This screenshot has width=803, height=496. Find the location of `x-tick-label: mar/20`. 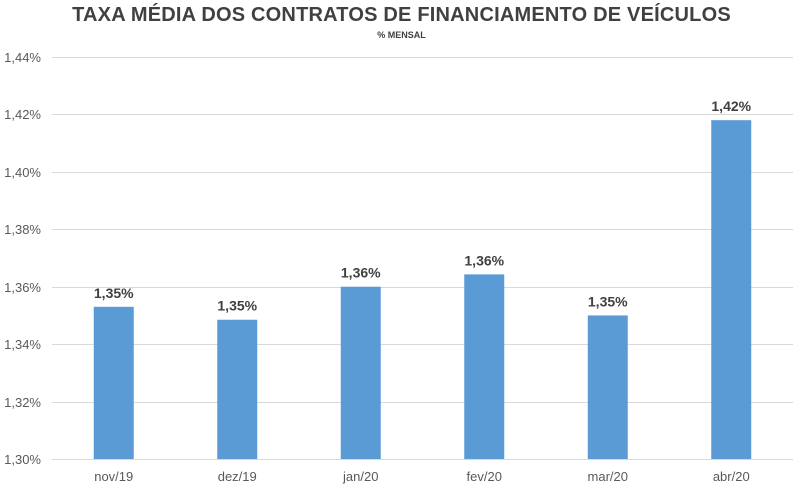

x-tick-label: mar/20 is located at coordinates (608, 476).